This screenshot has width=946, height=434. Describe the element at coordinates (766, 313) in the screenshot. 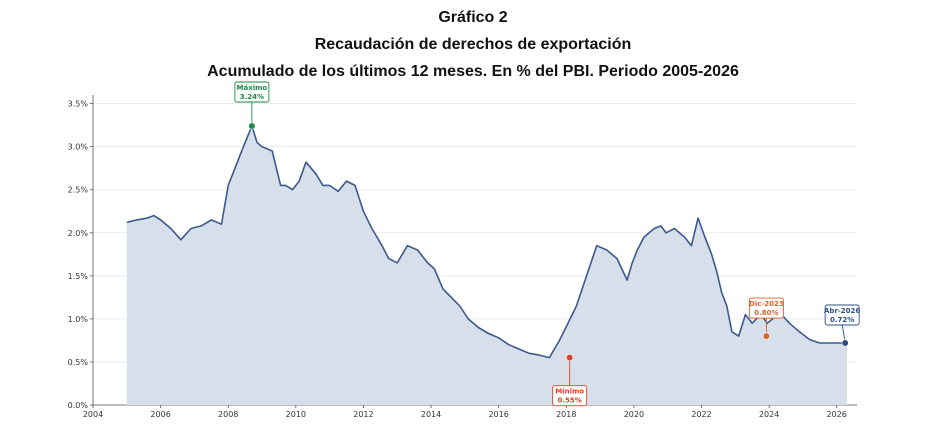

I see `annotation-value: 0.80%` at that location.